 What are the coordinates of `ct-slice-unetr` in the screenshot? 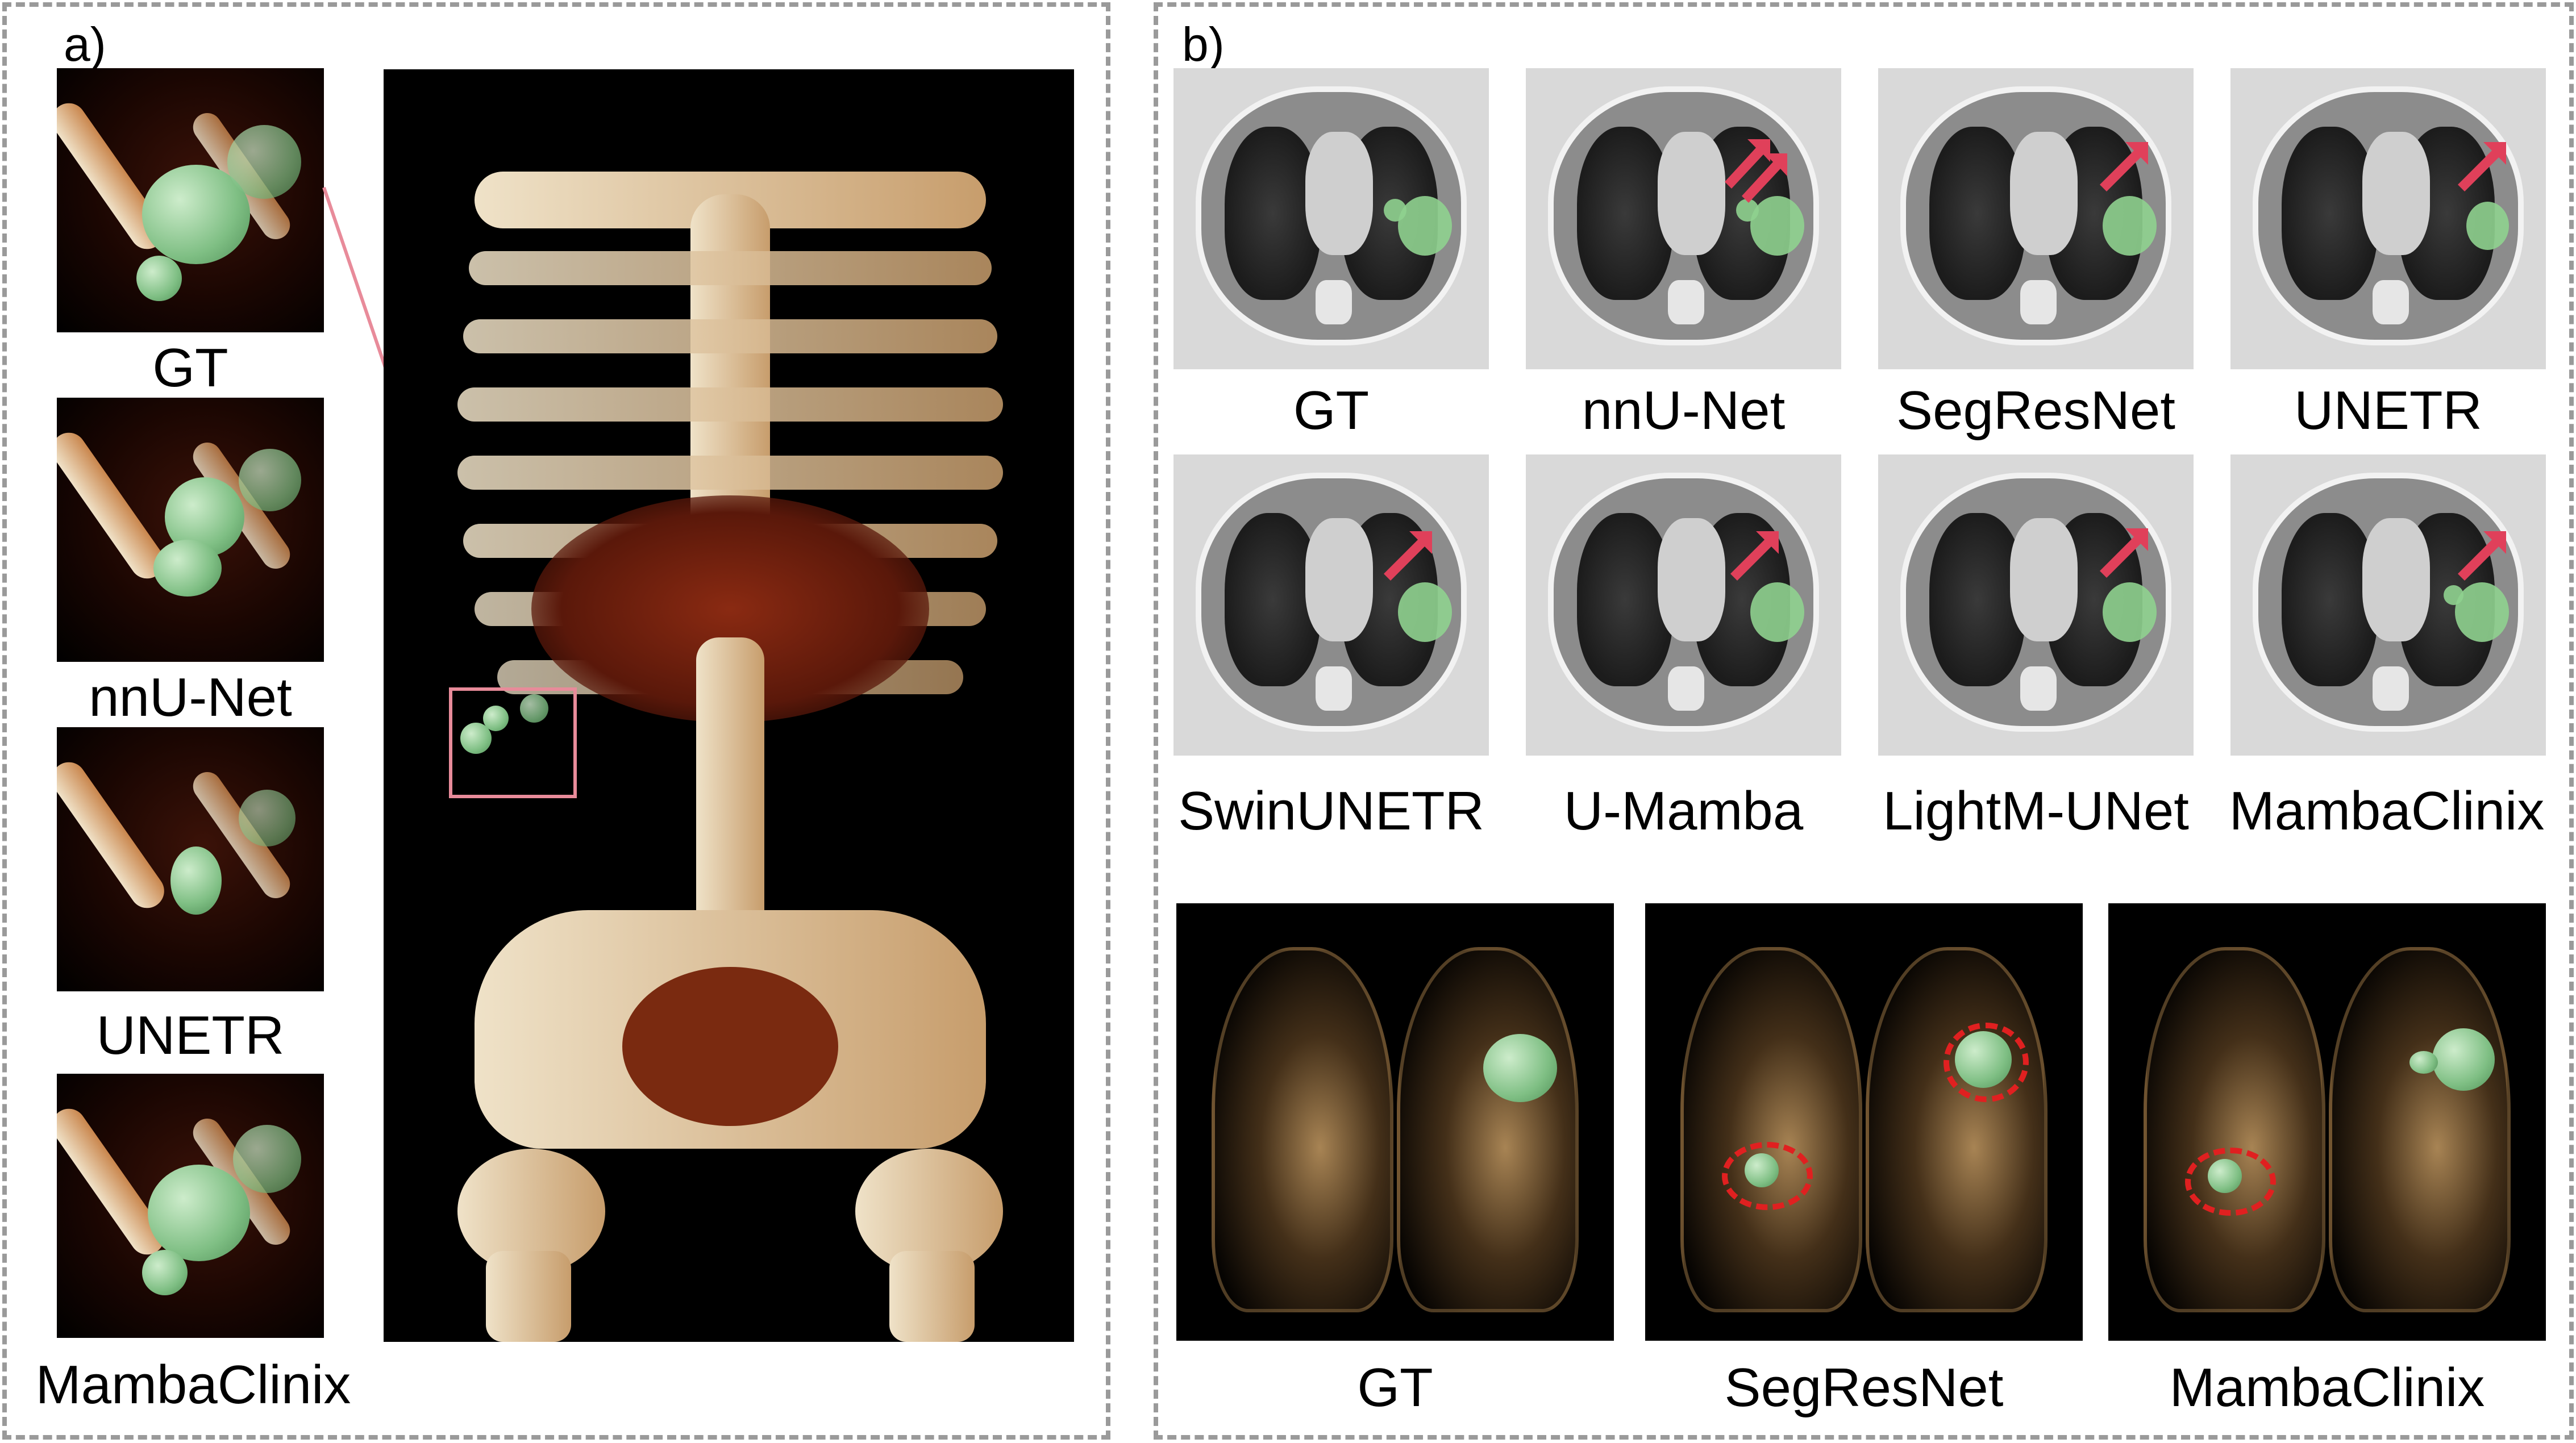 It's located at (2388, 218).